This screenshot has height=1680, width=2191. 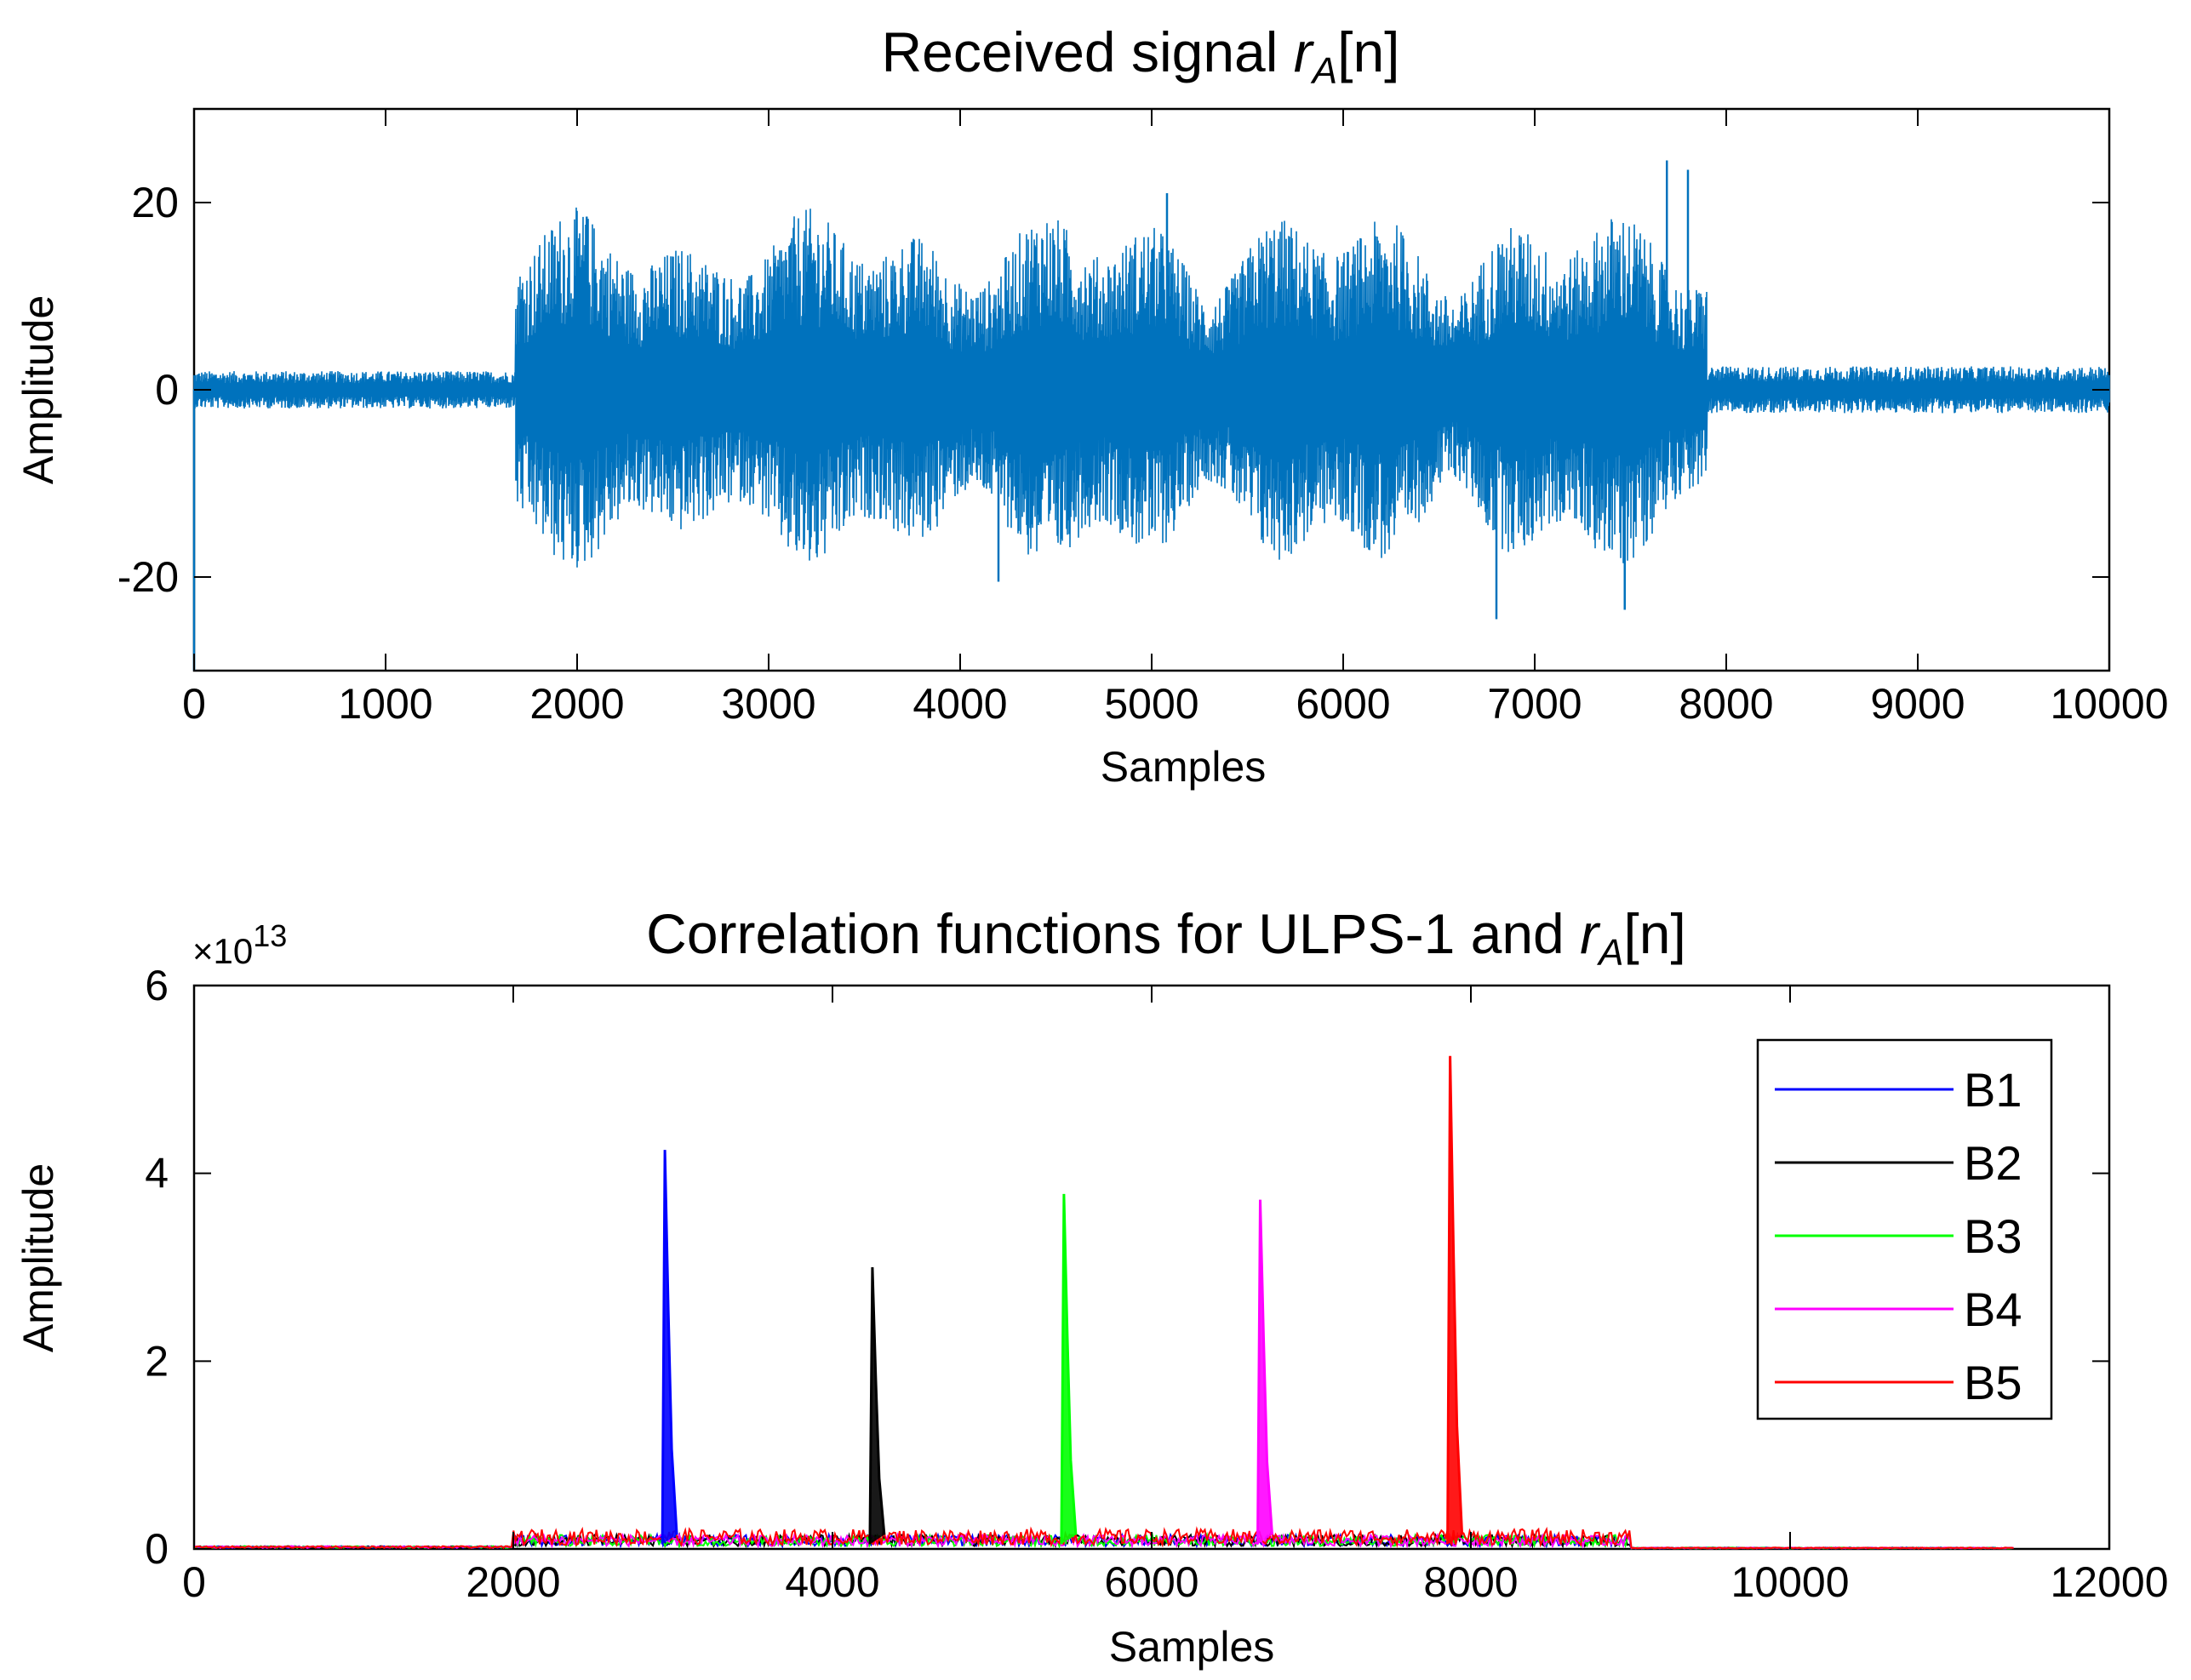 I want to click on series-b2-peak, so click(x=877, y=1405).